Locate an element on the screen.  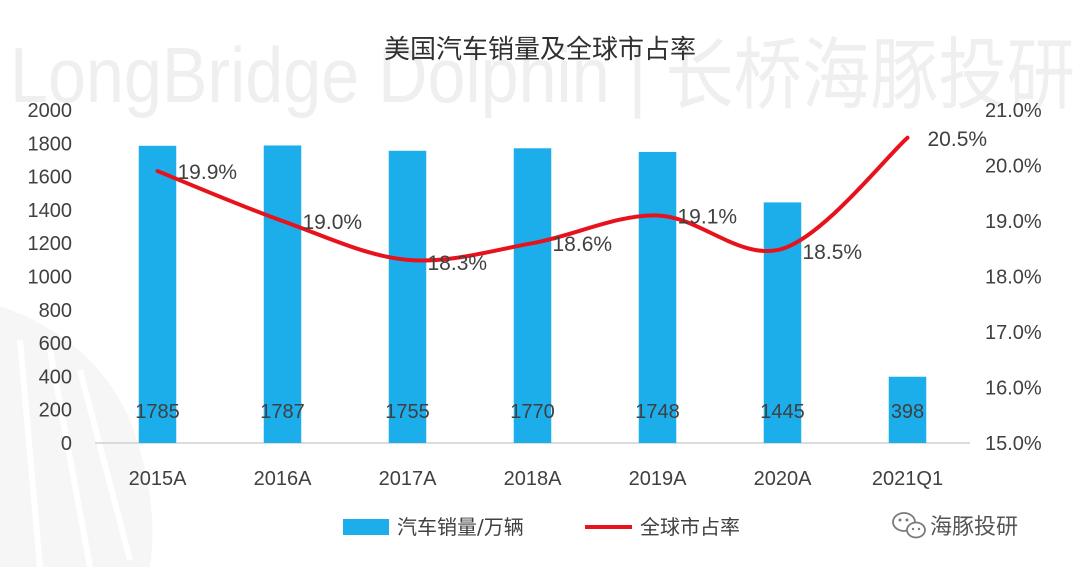
chart-title: 美国汽车销量及全球市占率 is located at coordinates (540, 50).